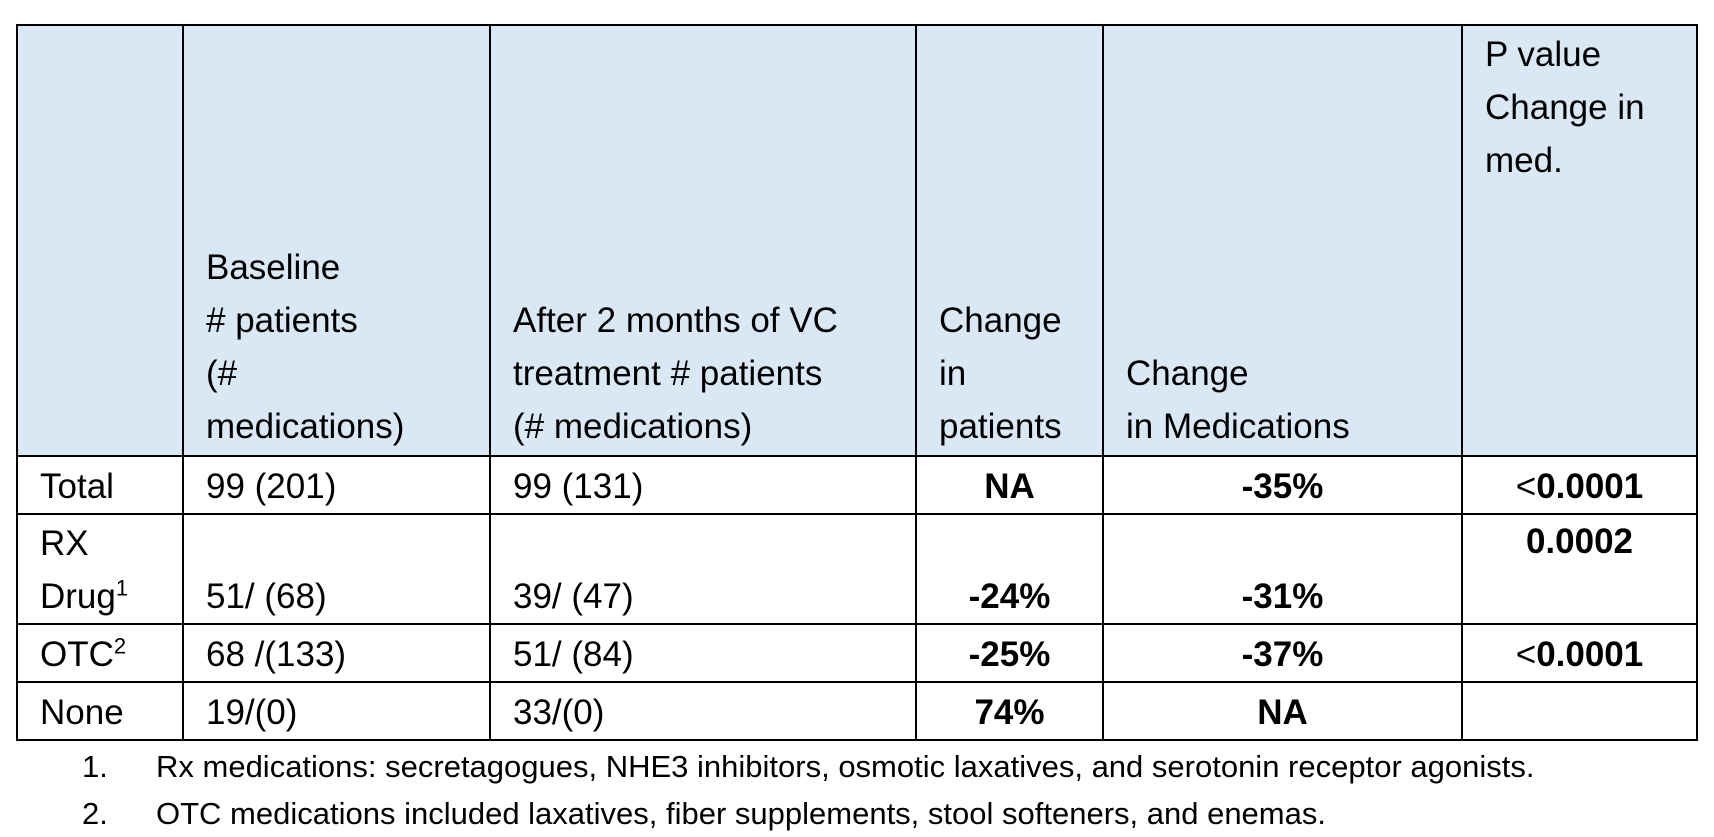  I want to click on row-label-text: OTC, so click(77, 654).